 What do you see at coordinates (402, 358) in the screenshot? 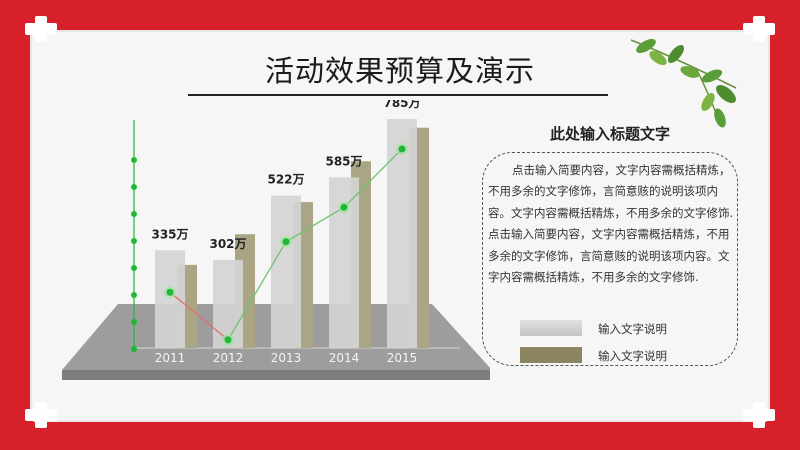
I see `category-label: 2015` at bounding box center [402, 358].